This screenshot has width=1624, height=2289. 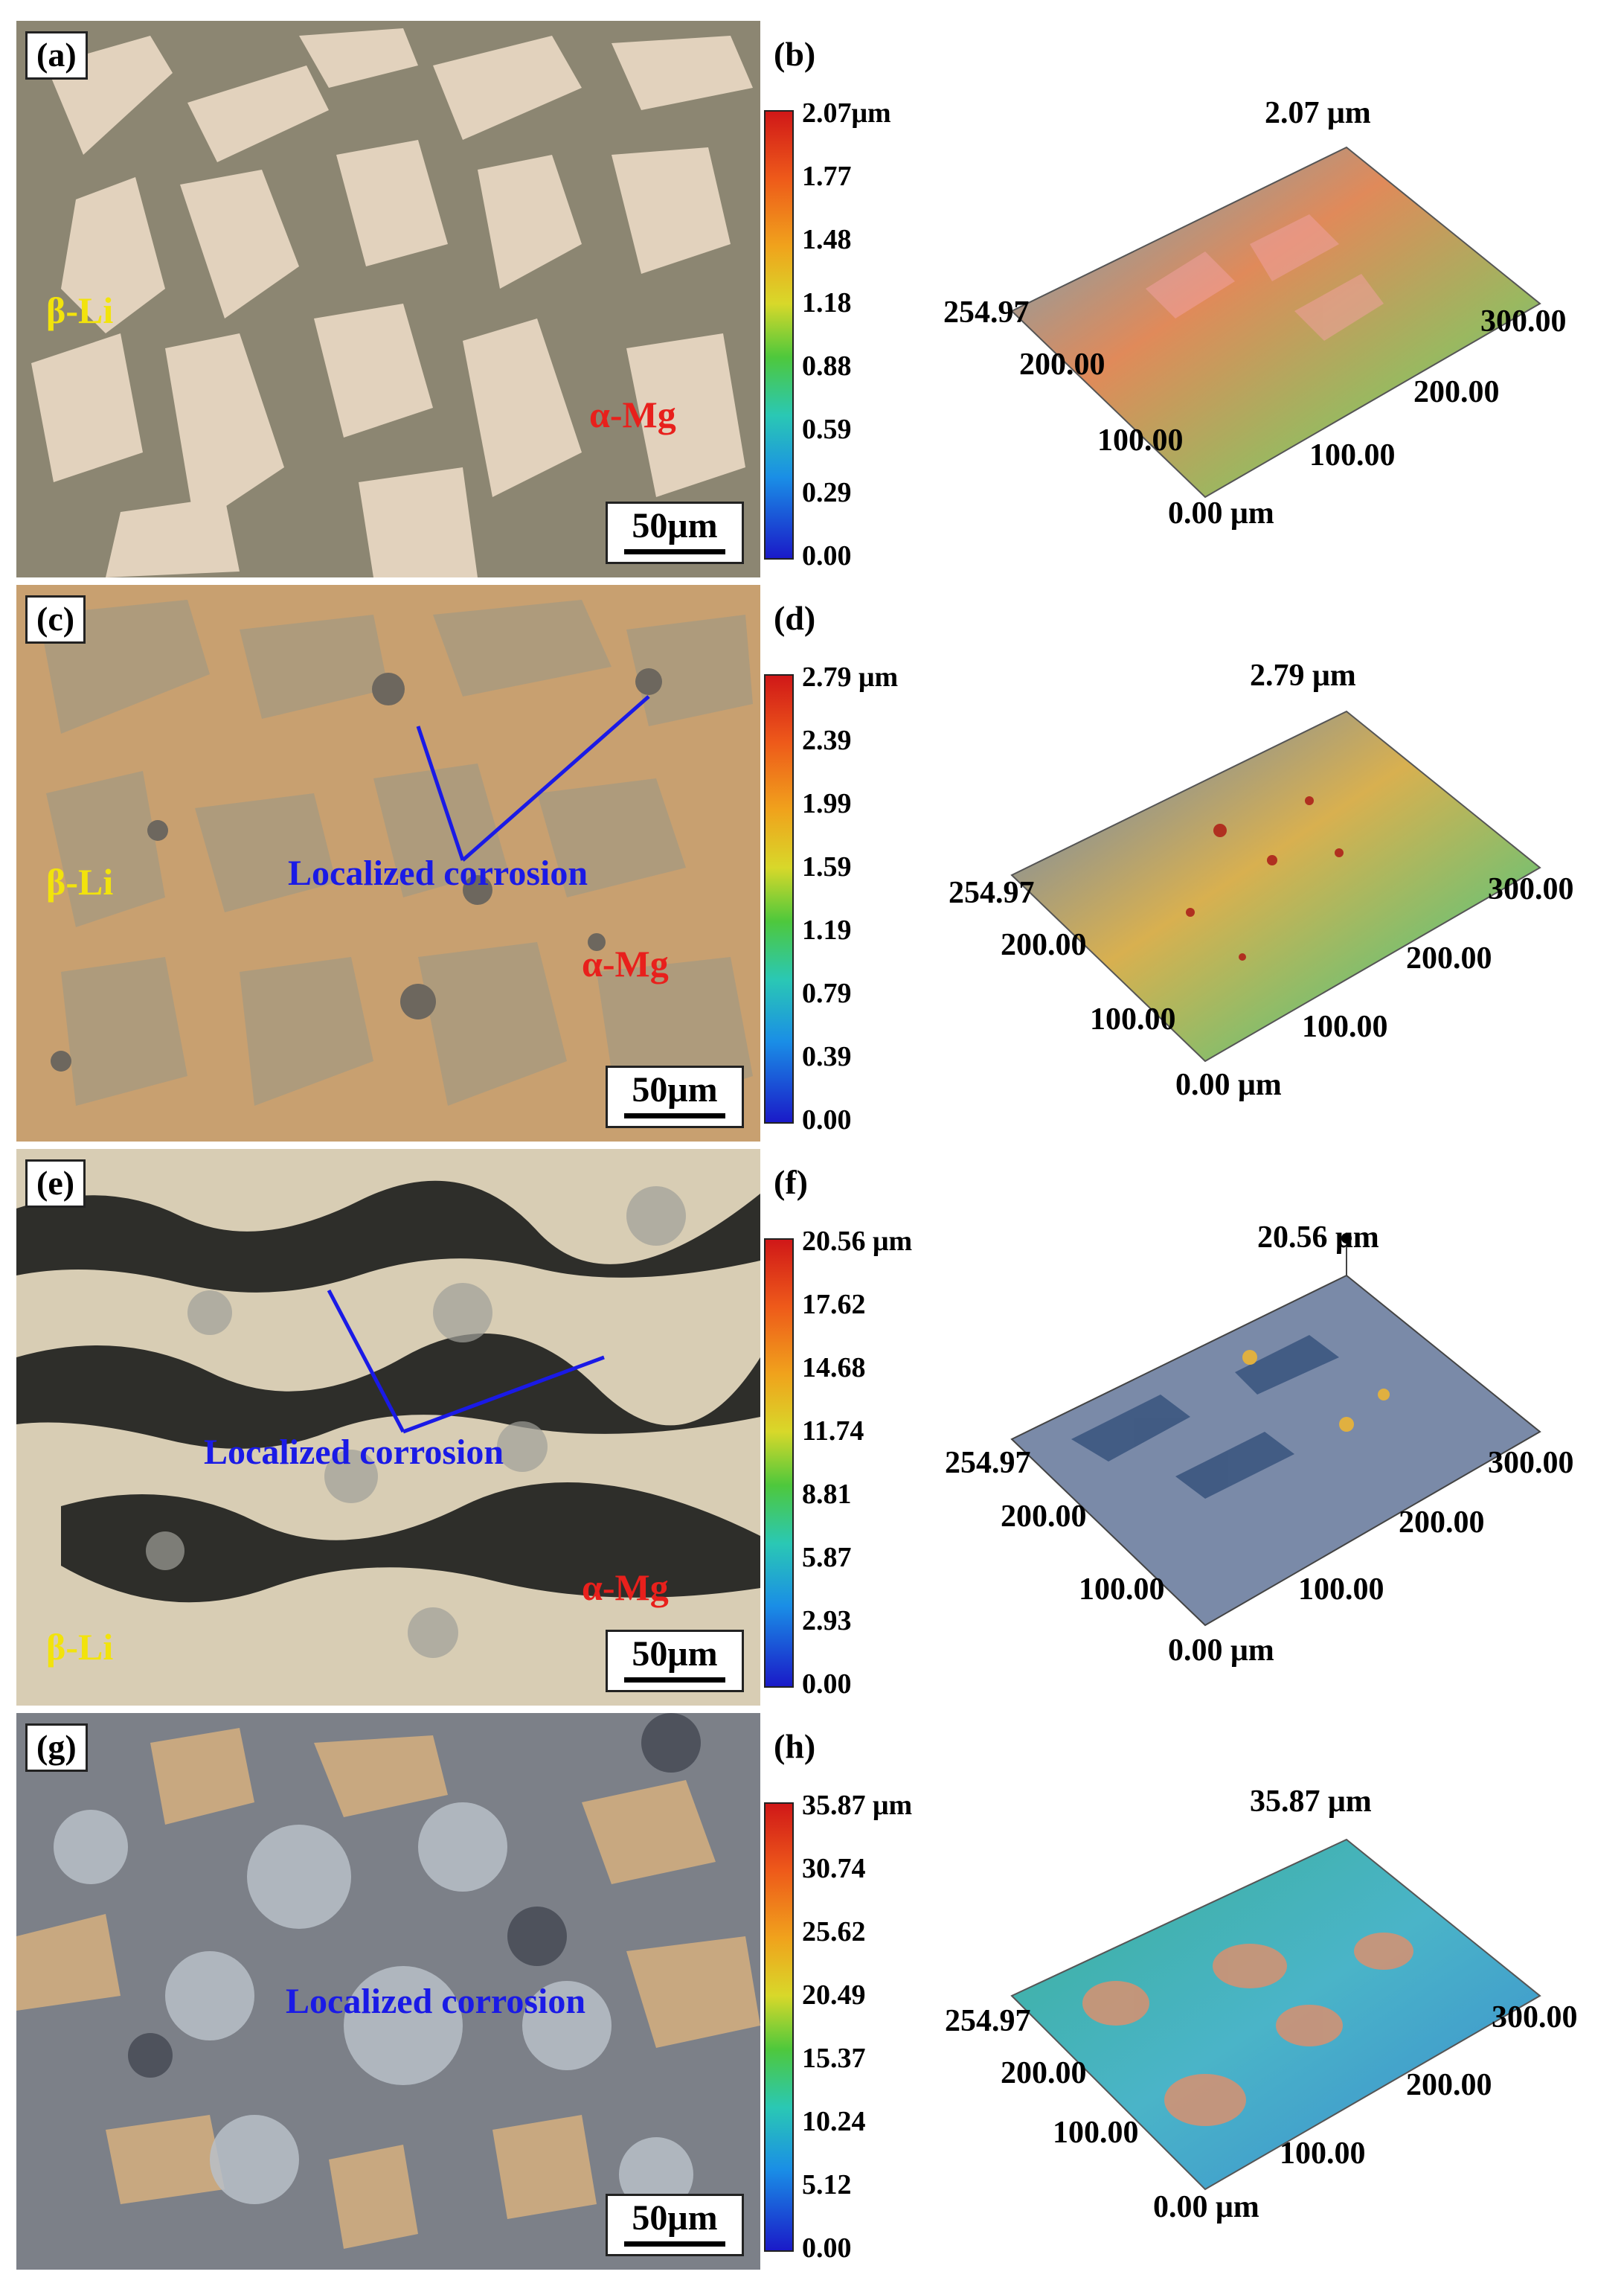 I want to click on micrograph-c: (c) β-Li α-Mg Localized corrosion 50μm, so click(x=388, y=863).